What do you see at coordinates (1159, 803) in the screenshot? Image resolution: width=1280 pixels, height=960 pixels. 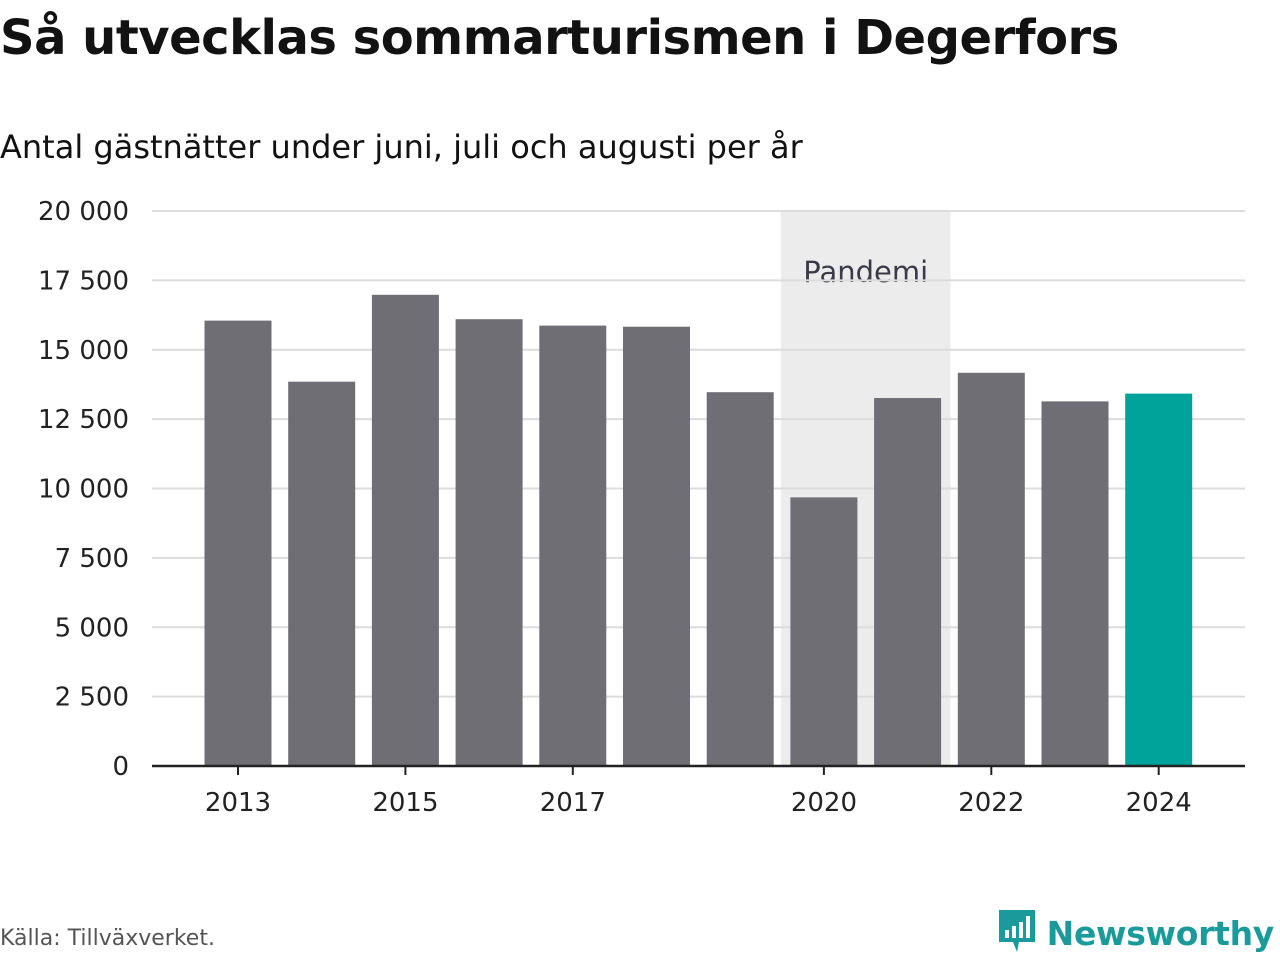 I see `x-tick-label: 2024` at bounding box center [1159, 803].